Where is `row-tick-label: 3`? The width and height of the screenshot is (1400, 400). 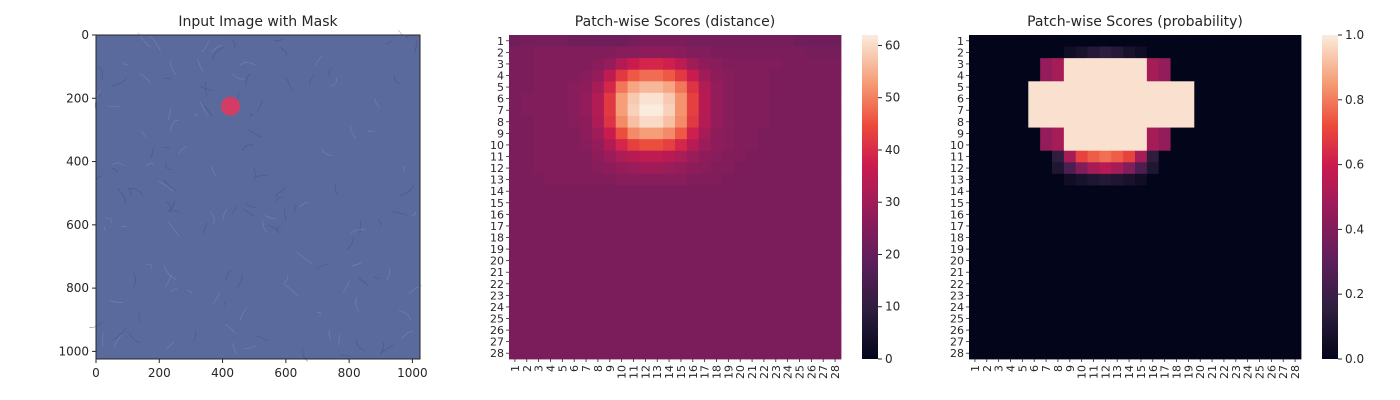 row-tick-label: 3 is located at coordinates (500, 64).